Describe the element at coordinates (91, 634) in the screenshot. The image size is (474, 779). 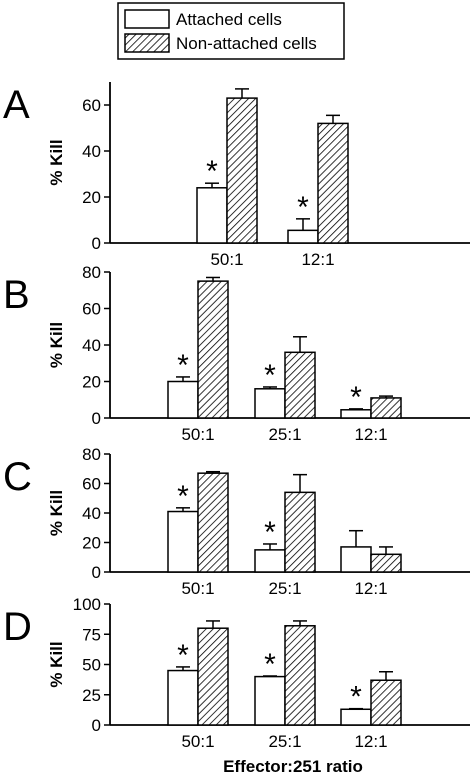
I see `y-tick-label: 75` at that location.